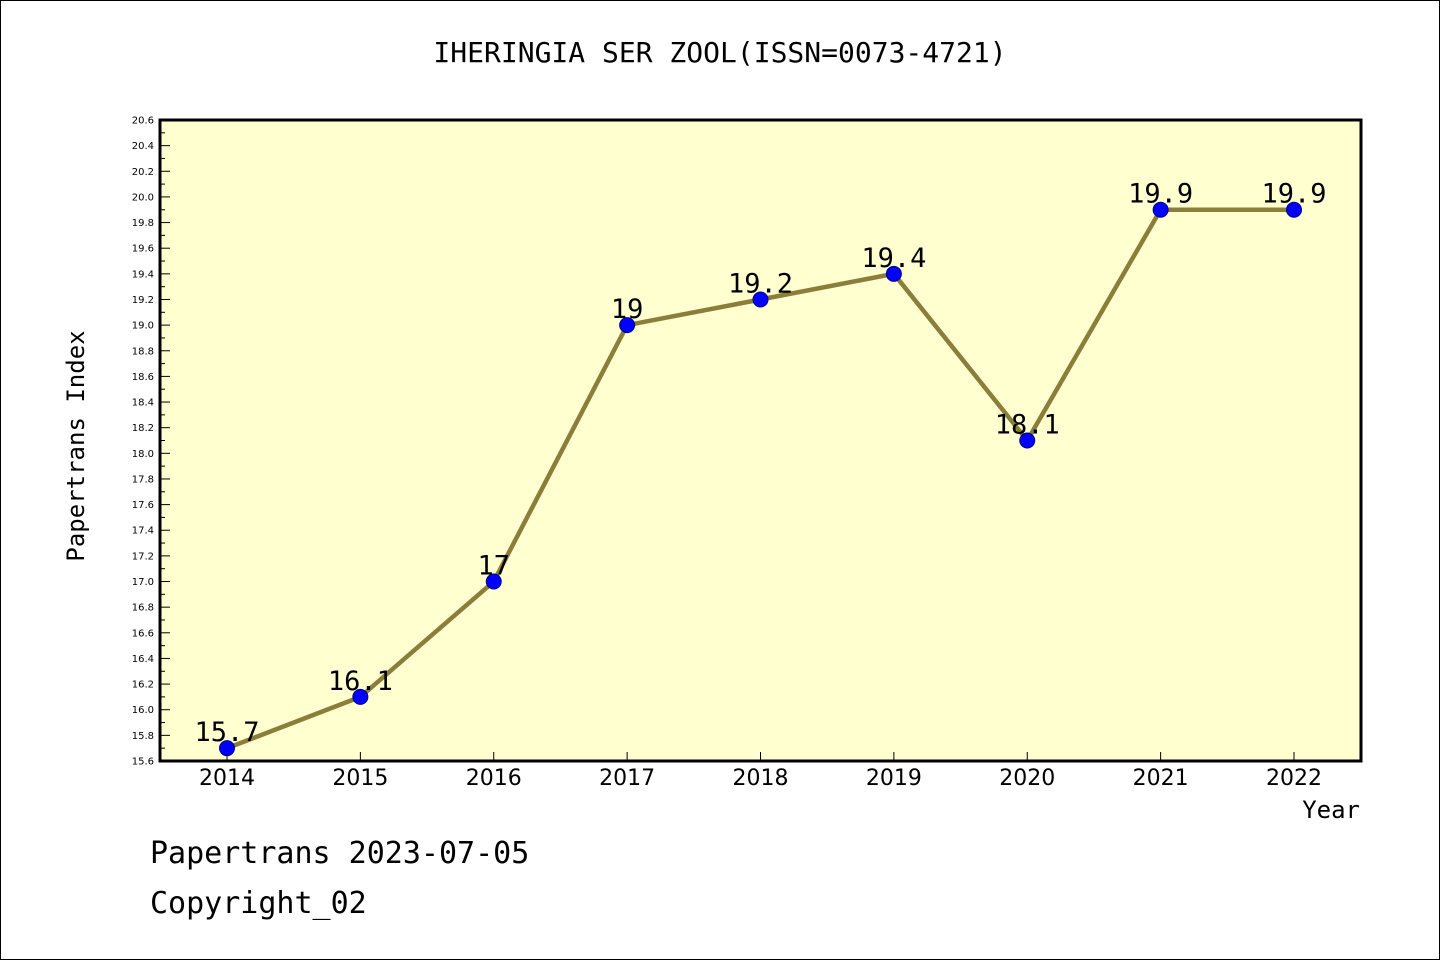 This screenshot has height=960, width=1440. What do you see at coordinates (143, 300) in the screenshot?
I see `y-tick-label: 19.2` at bounding box center [143, 300].